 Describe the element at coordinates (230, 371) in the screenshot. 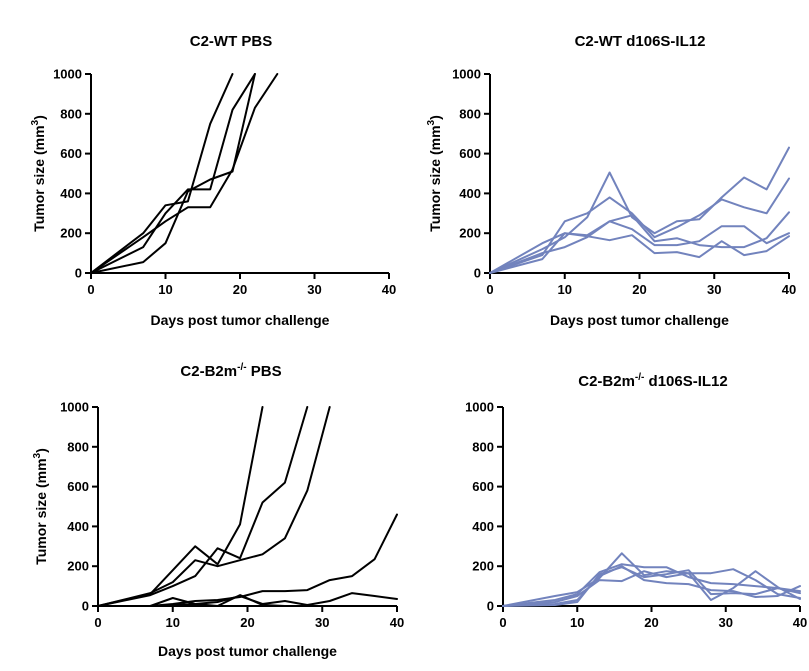

I see `chart-title: C2-B2m-/- PBS` at that location.